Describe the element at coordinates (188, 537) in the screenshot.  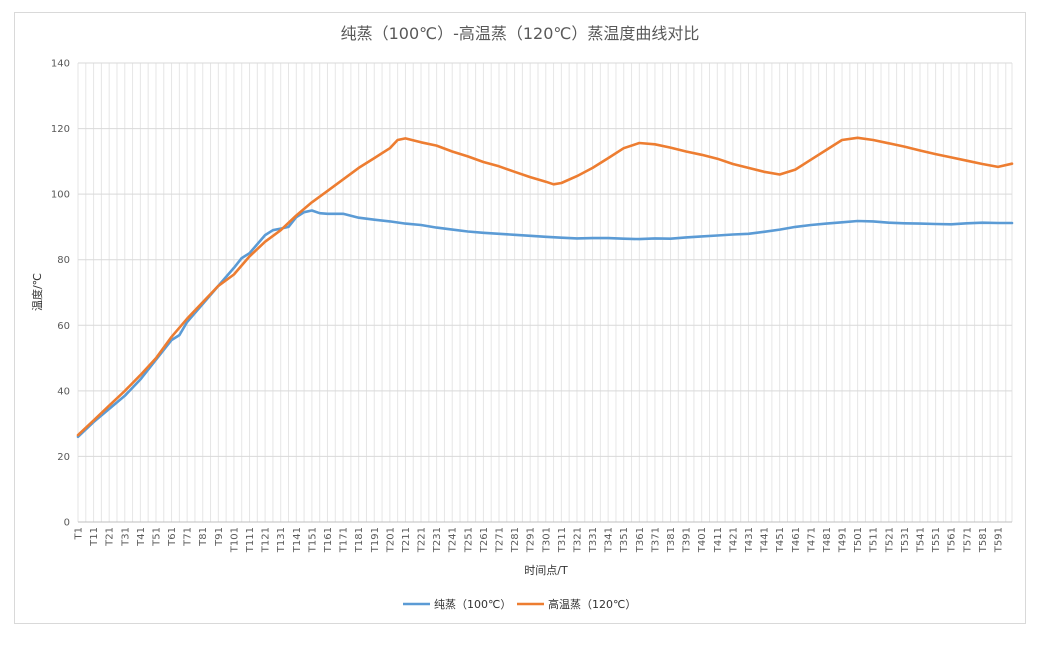
I see `x-tick-label: T71` at that location.